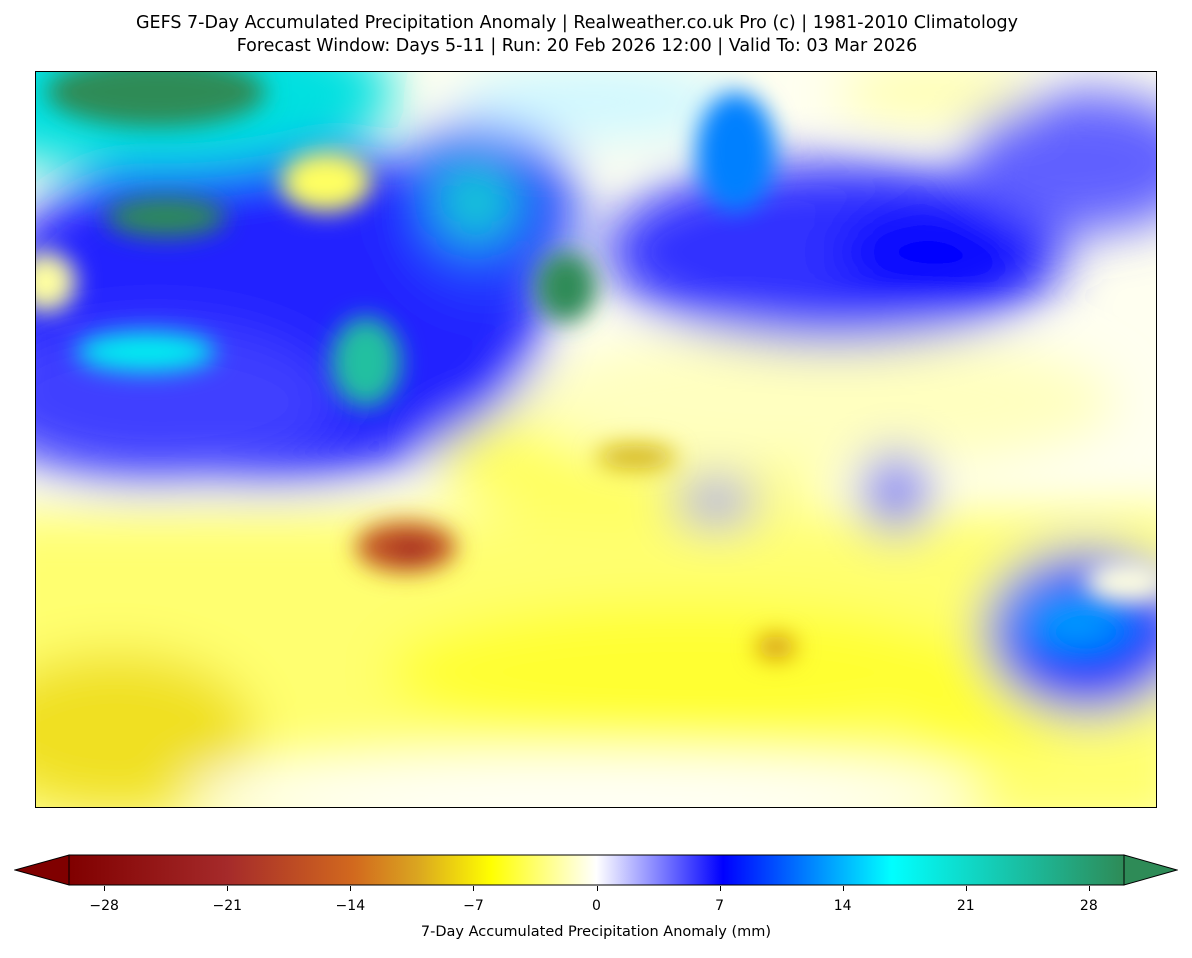 This screenshot has width=1192, height=958. What do you see at coordinates (473, 906) in the screenshot?
I see `colorbar-tick-label: −7` at bounding box center [473, 906].